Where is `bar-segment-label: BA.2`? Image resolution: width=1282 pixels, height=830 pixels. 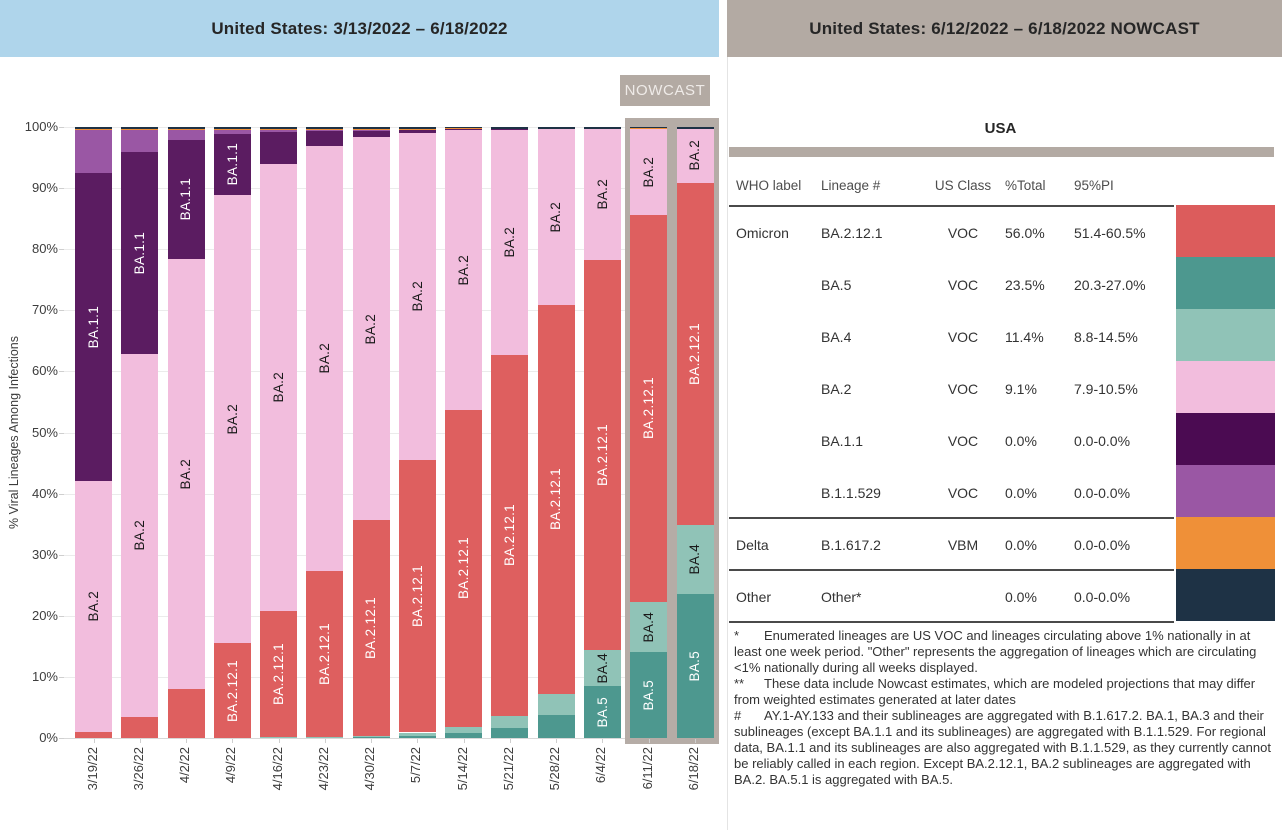 bar-segment-label: BA.2 is located at coordinates (140, 535).